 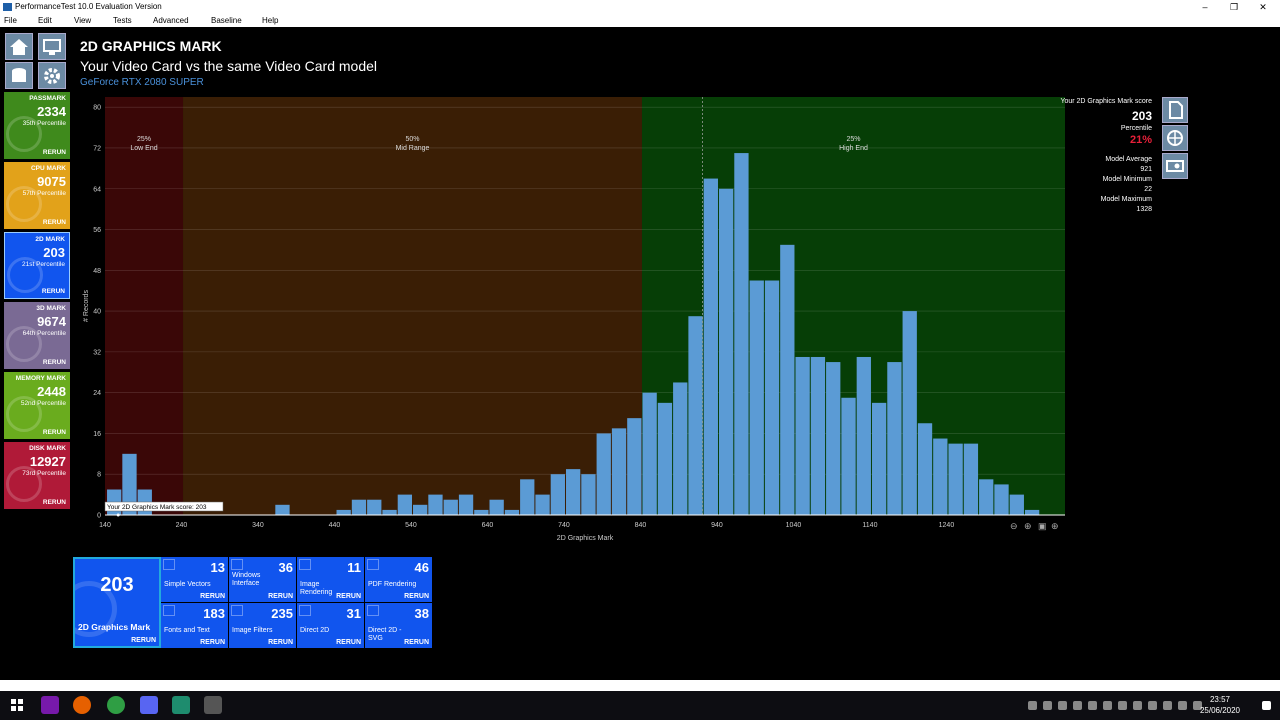 I want to click on menu-edit: Edit, so click(x=45, y=20).